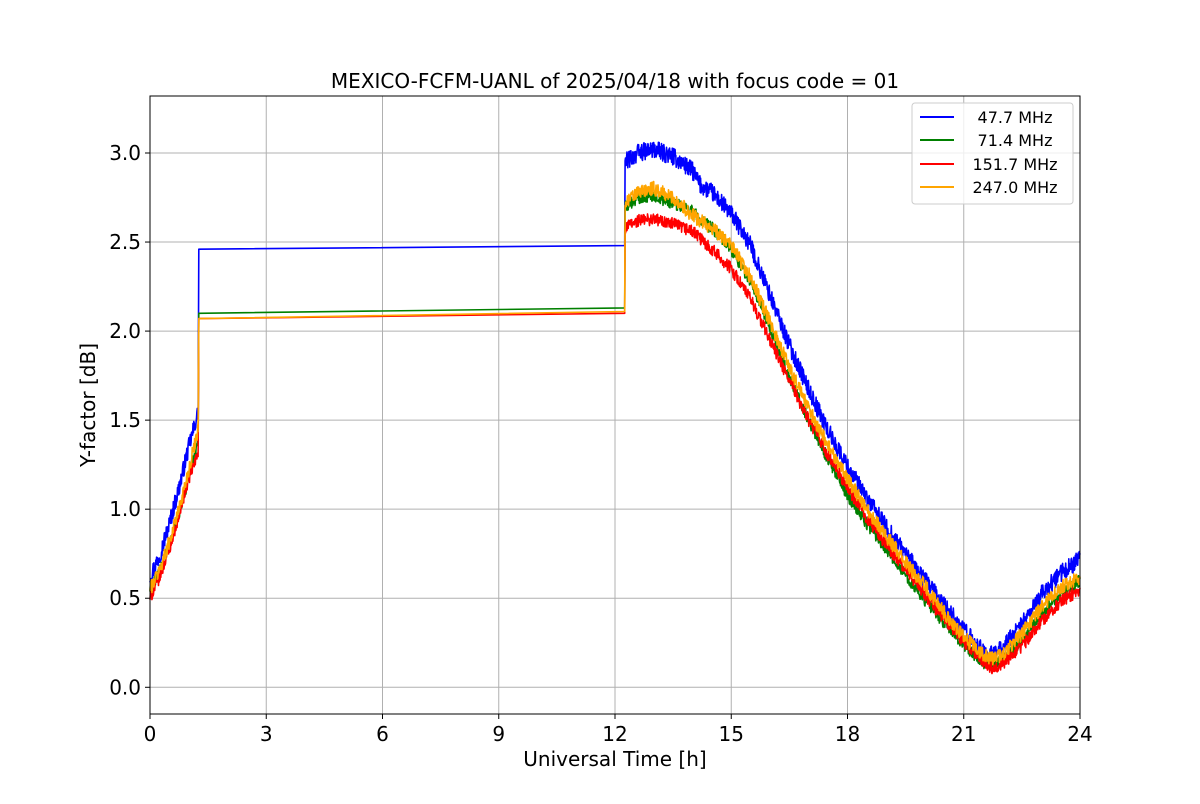  Describe the element at coordinates (88, 405) in the screenshot. I see `y-axis-label: Y-factor [dB]` at that location.